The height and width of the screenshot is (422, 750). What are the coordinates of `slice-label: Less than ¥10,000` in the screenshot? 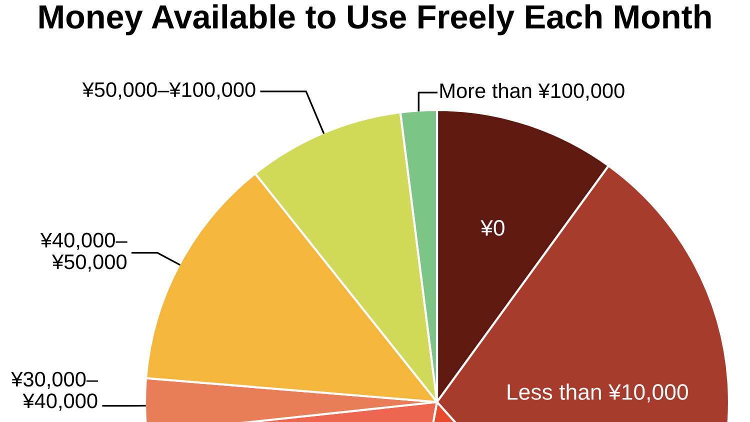 It's located at (598, 393).